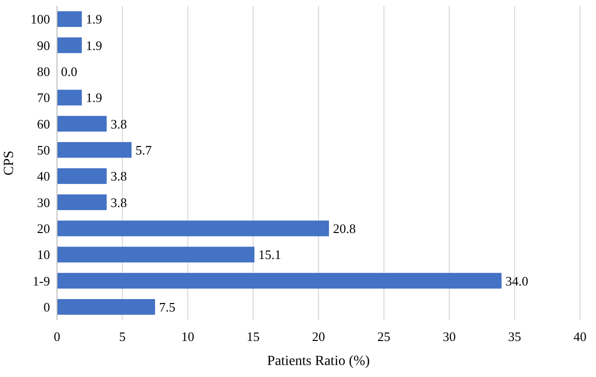 This screenshot has width=596, height=377. Describe the element at coordinates (43, 176) in the screenshot. I see `y-tick-label: 40` at that location.